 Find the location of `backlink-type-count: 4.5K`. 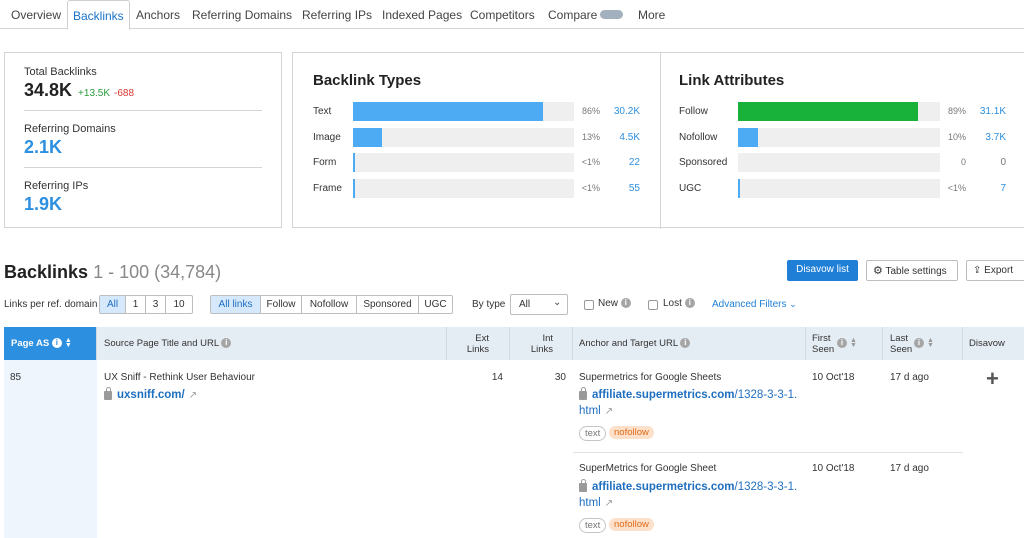

backlink-type-count: 4.5K is located at coordinates (629, 137).